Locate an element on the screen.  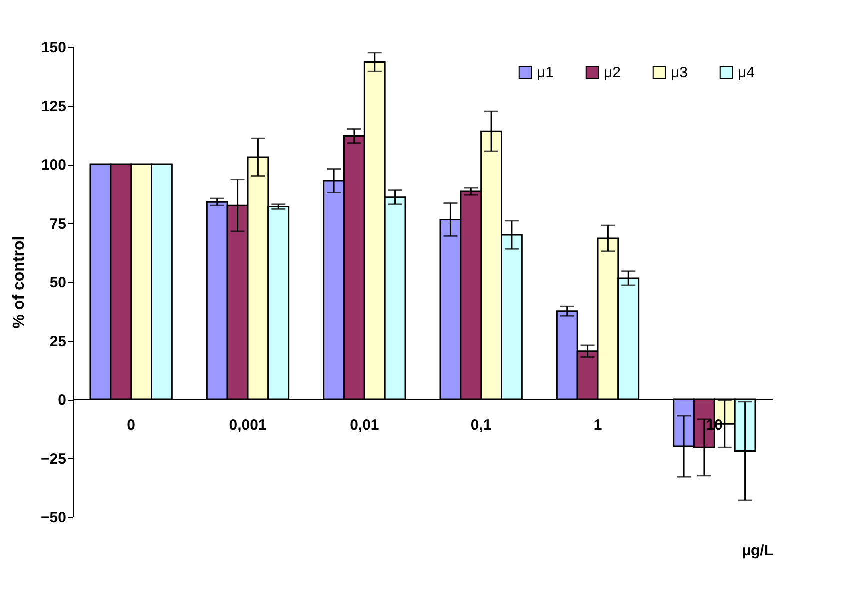
legend-label: μ2 is located at coordinates (612, 73).